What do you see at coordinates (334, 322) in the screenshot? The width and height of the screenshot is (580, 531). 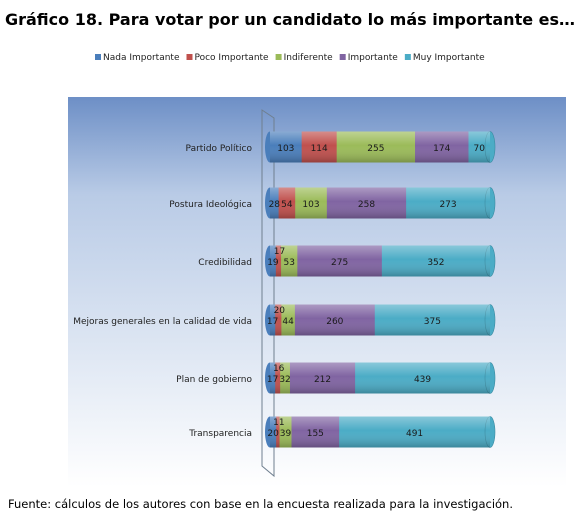 I see `data-label-mejoras-generales-en-la-calidad-de-vida-importante: 260` at bounding box center [334, 322].